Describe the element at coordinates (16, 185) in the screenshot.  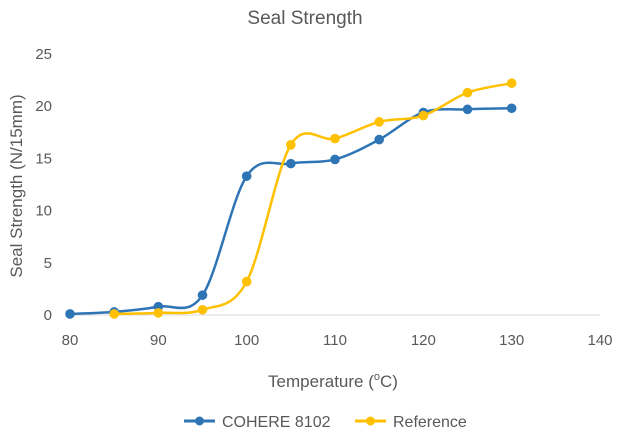
I see `y-axis-title: Seal Strength (N/15mm)` at that location.